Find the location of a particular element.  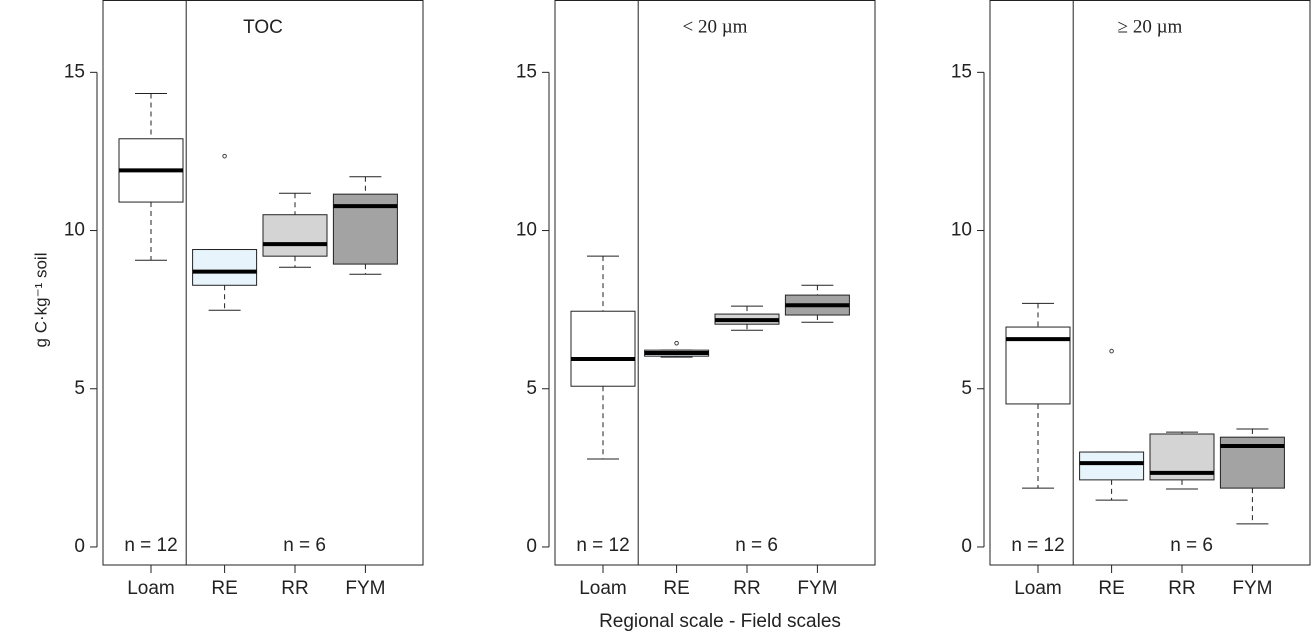

panel-title: TOC is located at coordinates (263, 27).